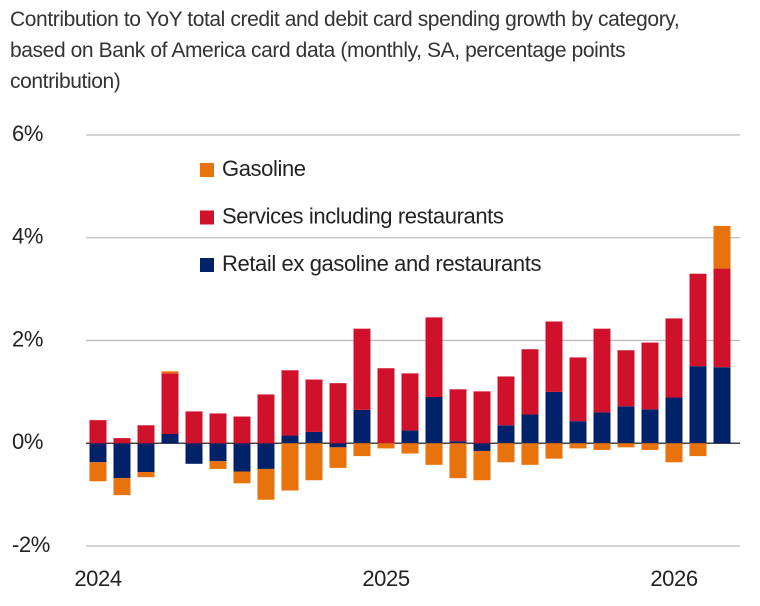 This screenshot has height=606, width=760. I want to click on legend-label: Services including restaurants, so click(363, 215).